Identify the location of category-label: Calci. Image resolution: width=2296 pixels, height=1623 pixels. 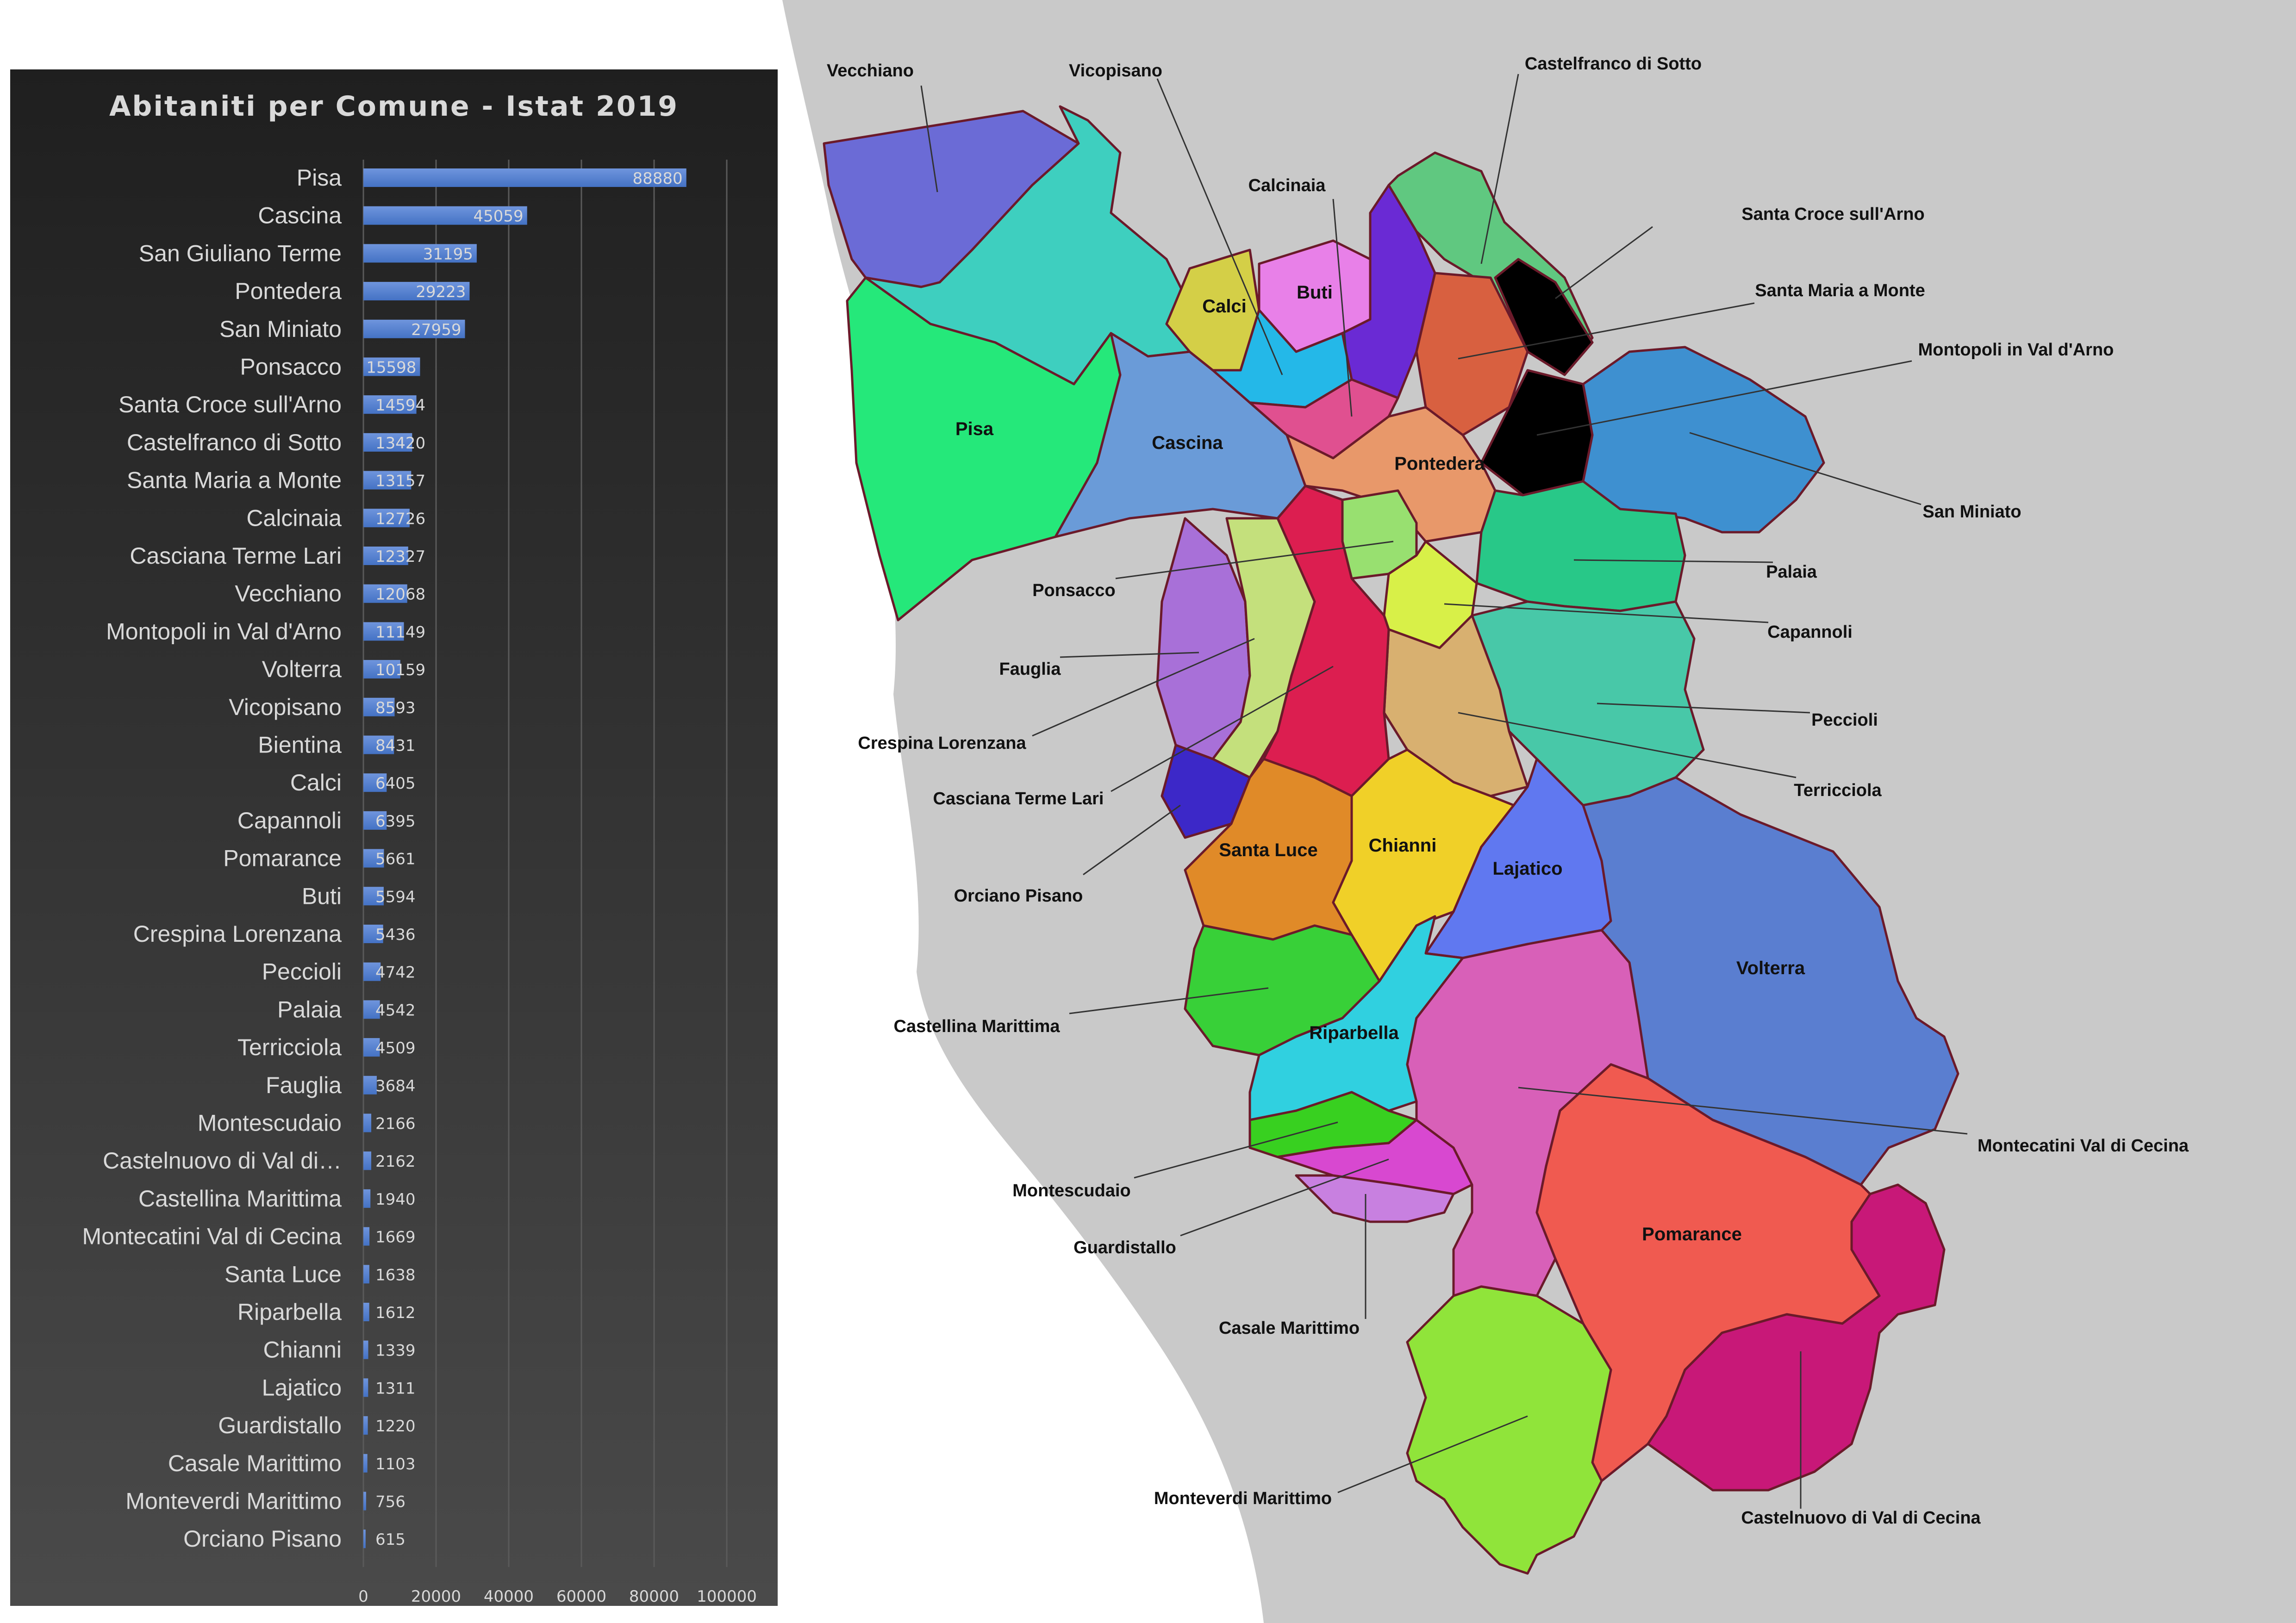
(316, 783).